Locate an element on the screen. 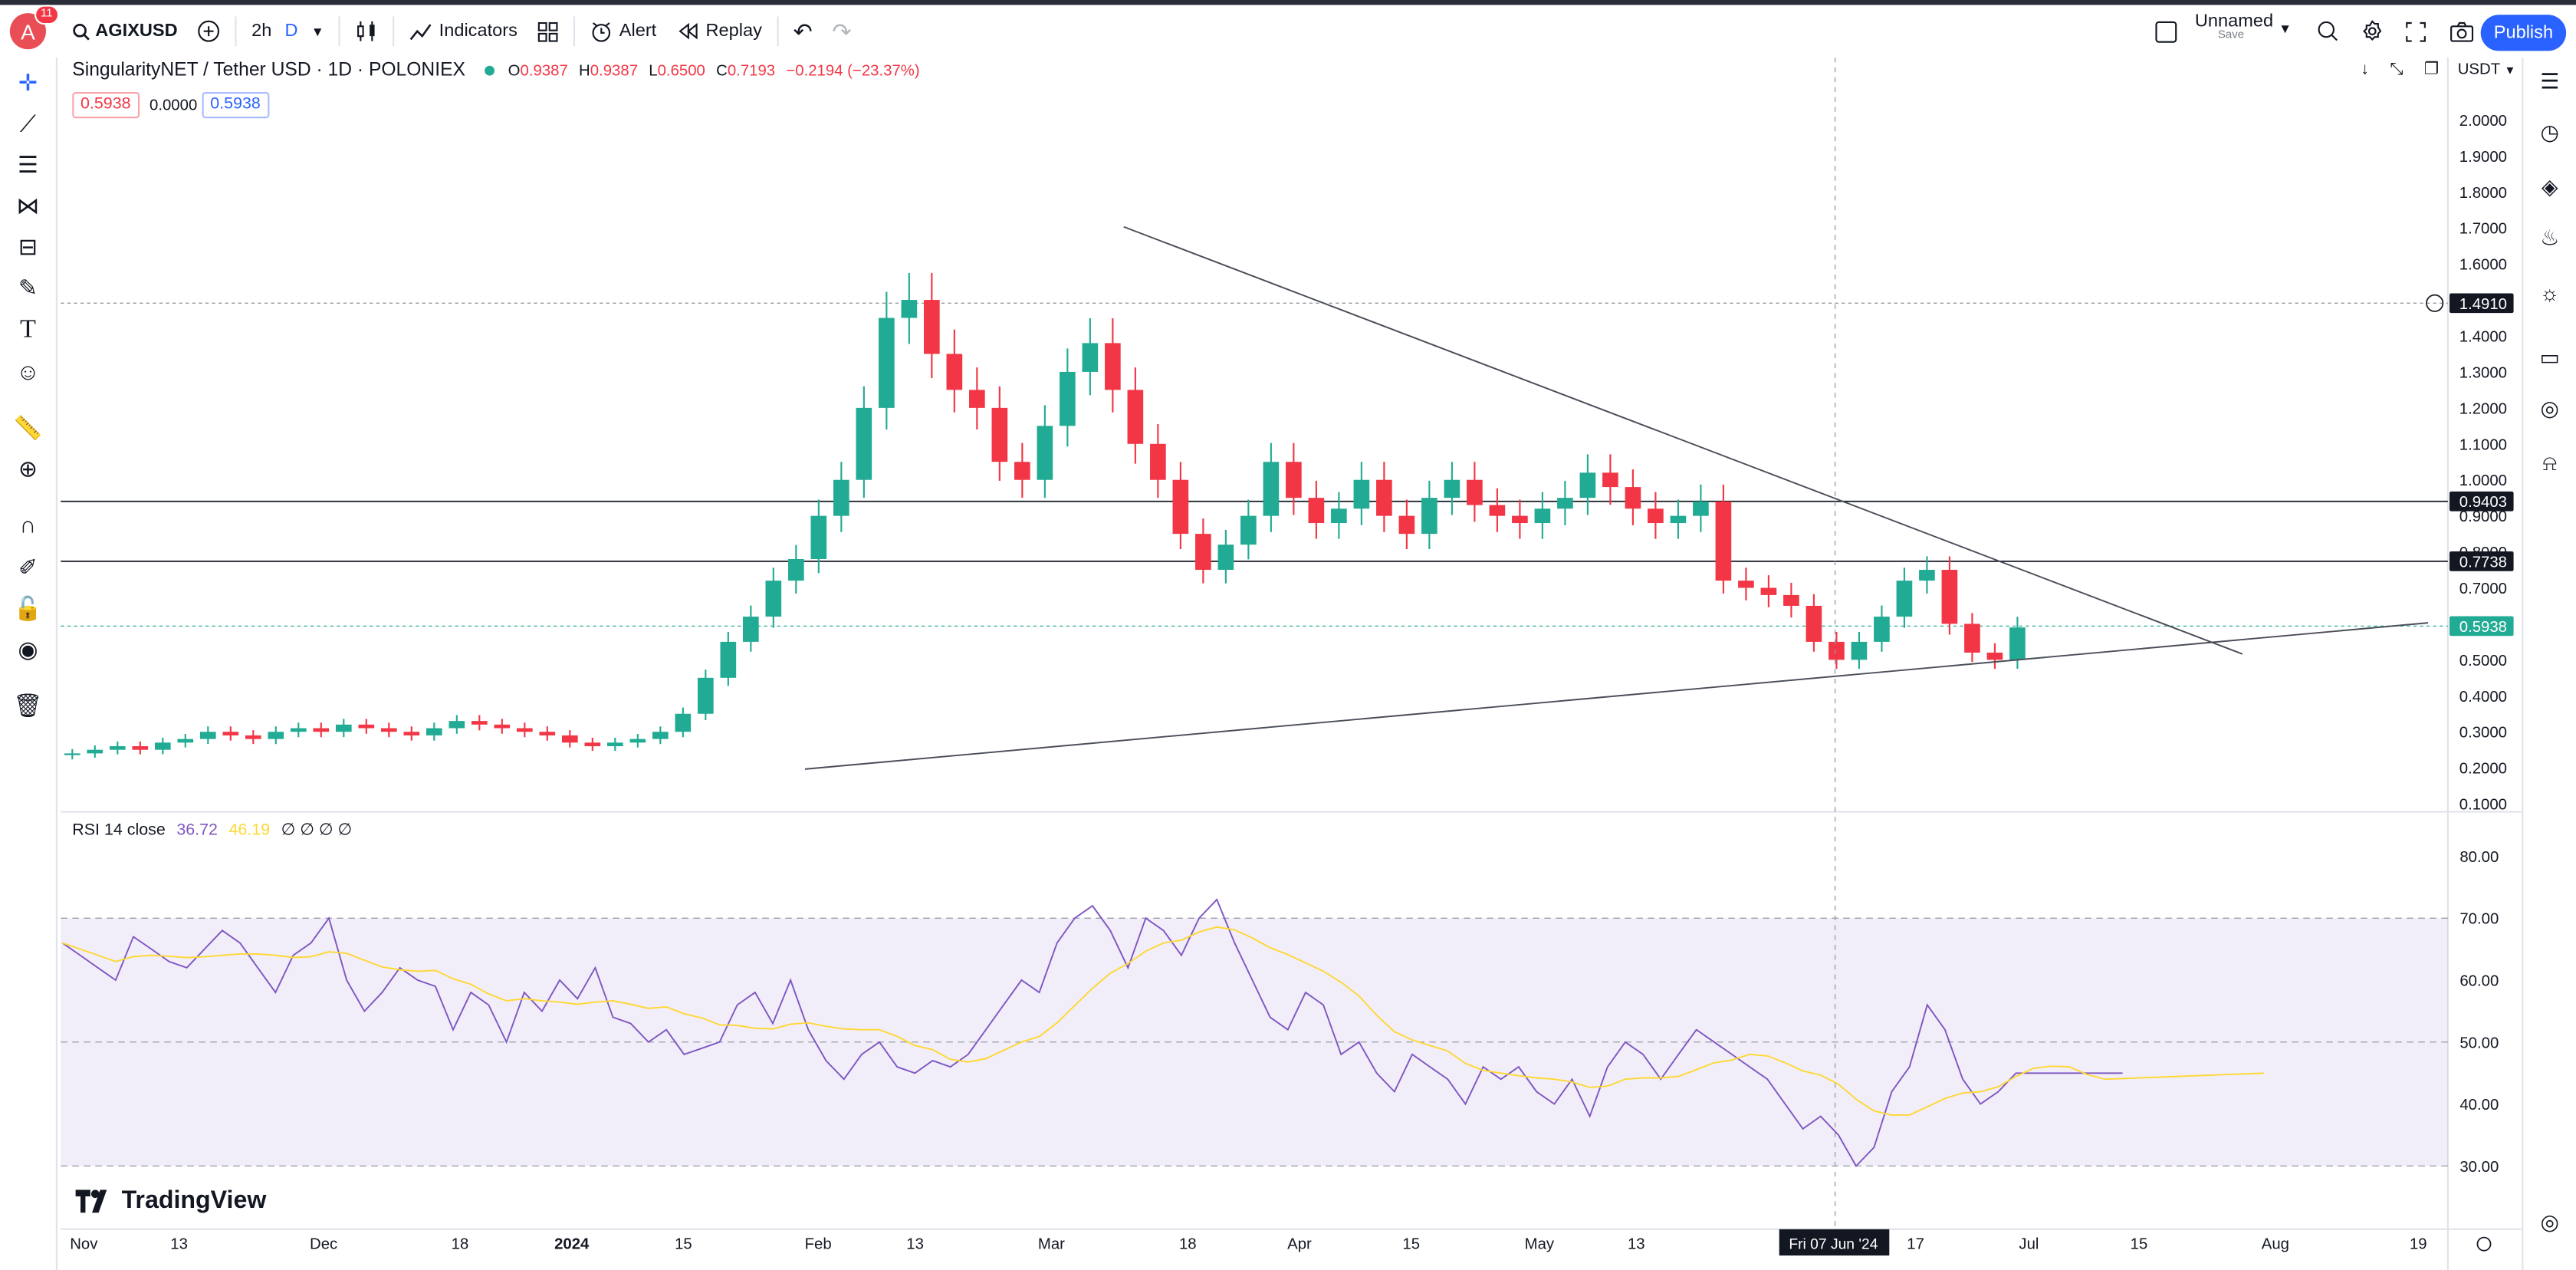 Image resolution: width=2576 pixels, height=1270 pixels. compare-button is located at coordinates (209, 31).